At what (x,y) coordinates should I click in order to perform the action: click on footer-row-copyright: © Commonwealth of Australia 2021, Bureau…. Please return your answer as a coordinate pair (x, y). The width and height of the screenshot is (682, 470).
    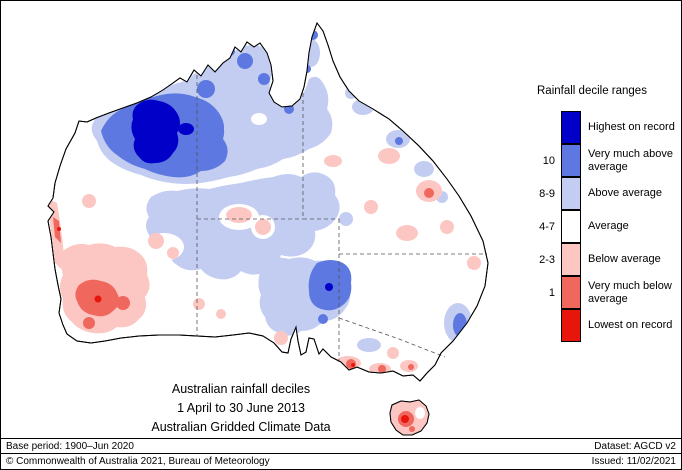
    Looking at the image, I should click on (341, 461).